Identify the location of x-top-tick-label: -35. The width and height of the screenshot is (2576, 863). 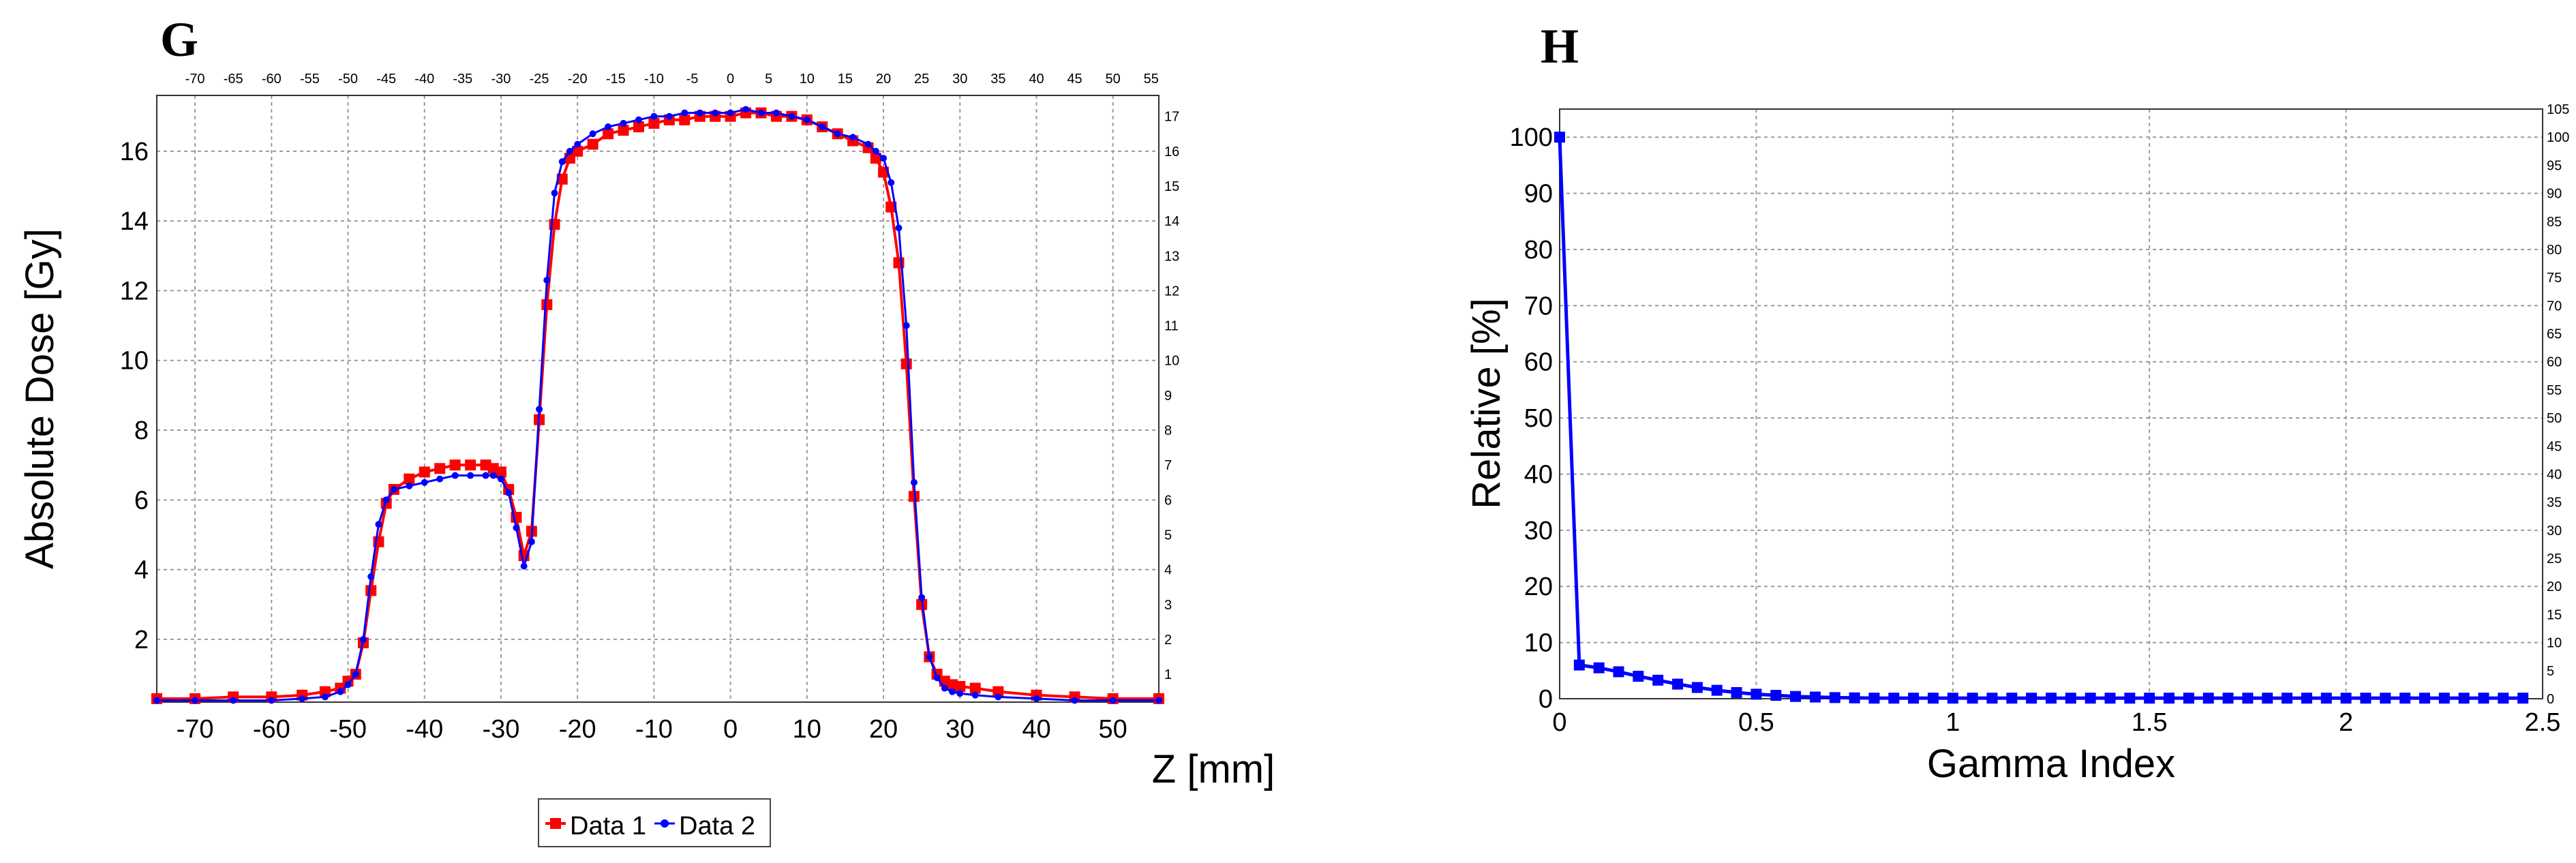
(463, 80).